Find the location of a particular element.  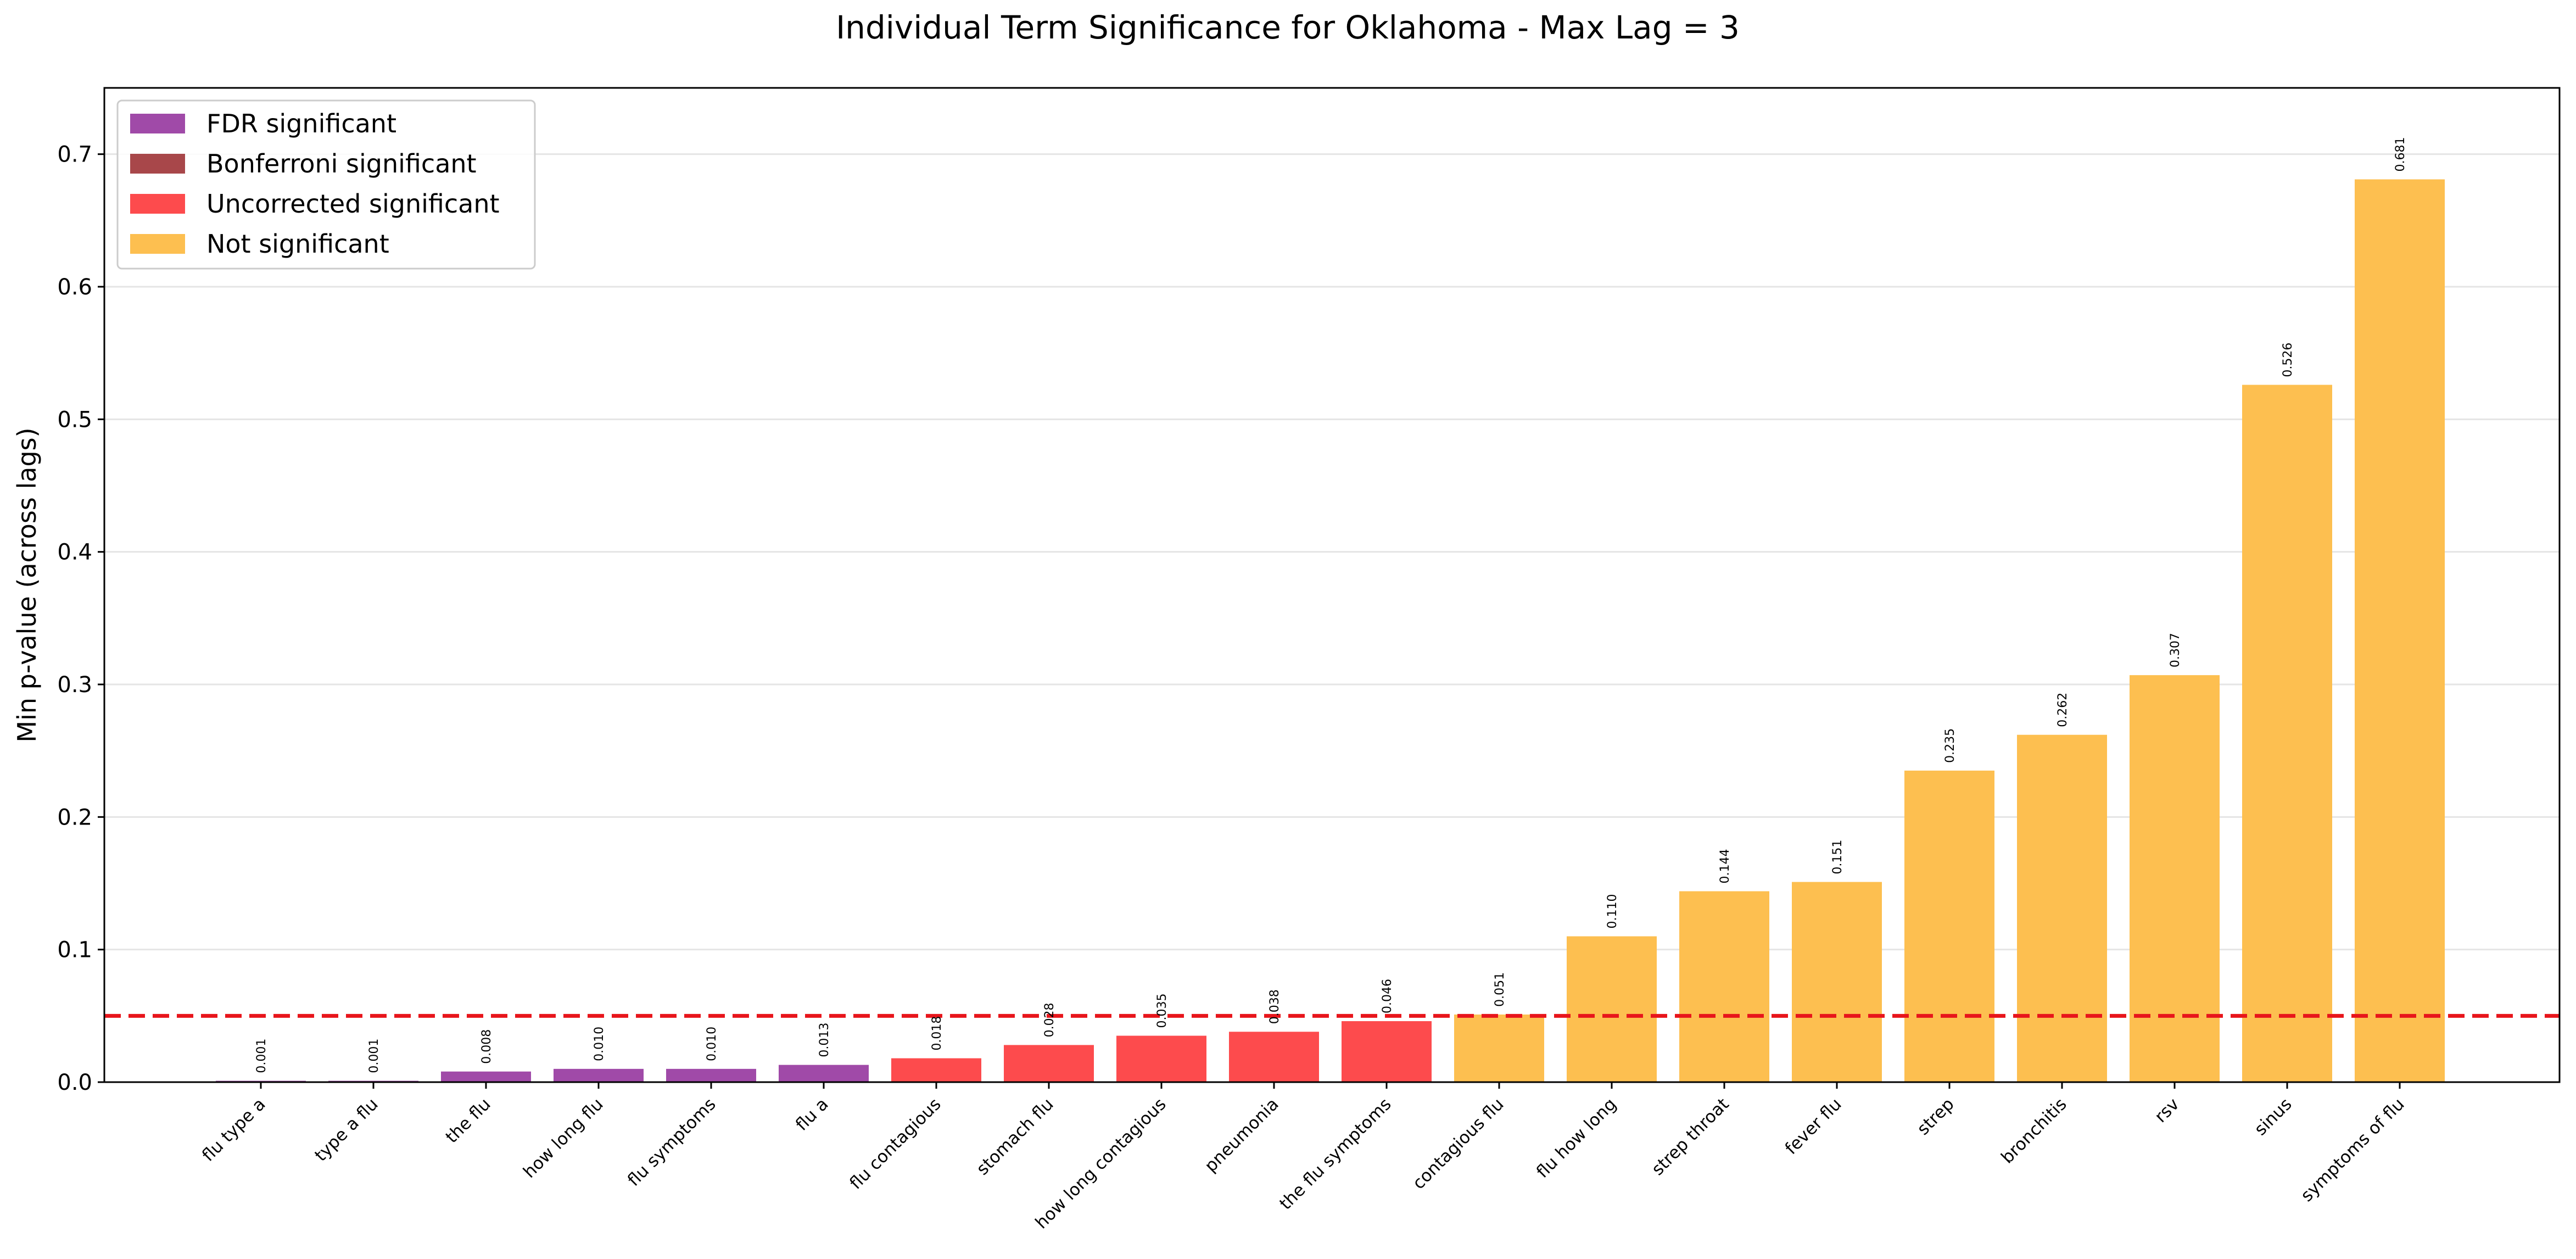

y-axis: 0.0 0.1 0.2 0.3 0.4 0.5 0.6 0.7 is located at coordinates (81, 618).